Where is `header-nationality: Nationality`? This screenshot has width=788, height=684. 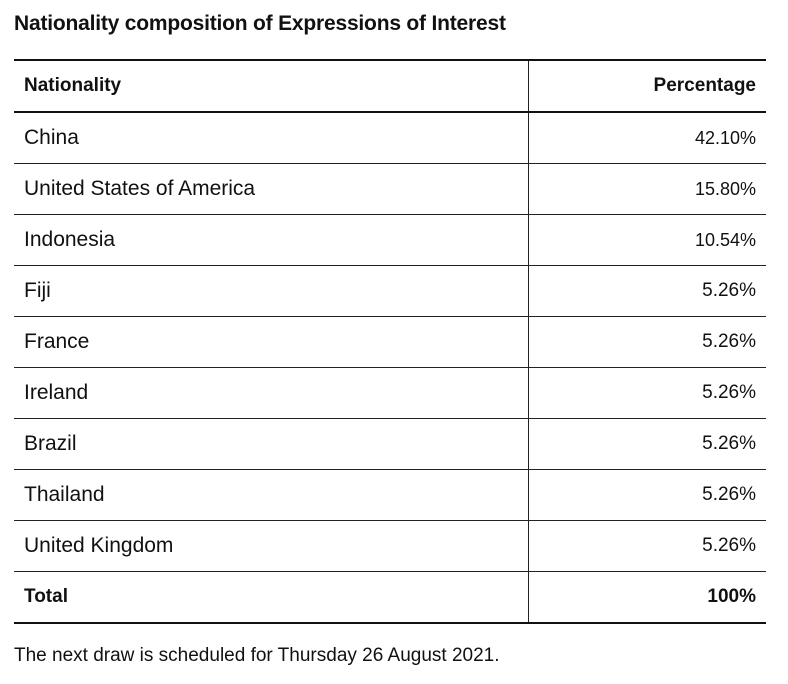 header-nationality: Nationality is located at coordinates (271, 86).